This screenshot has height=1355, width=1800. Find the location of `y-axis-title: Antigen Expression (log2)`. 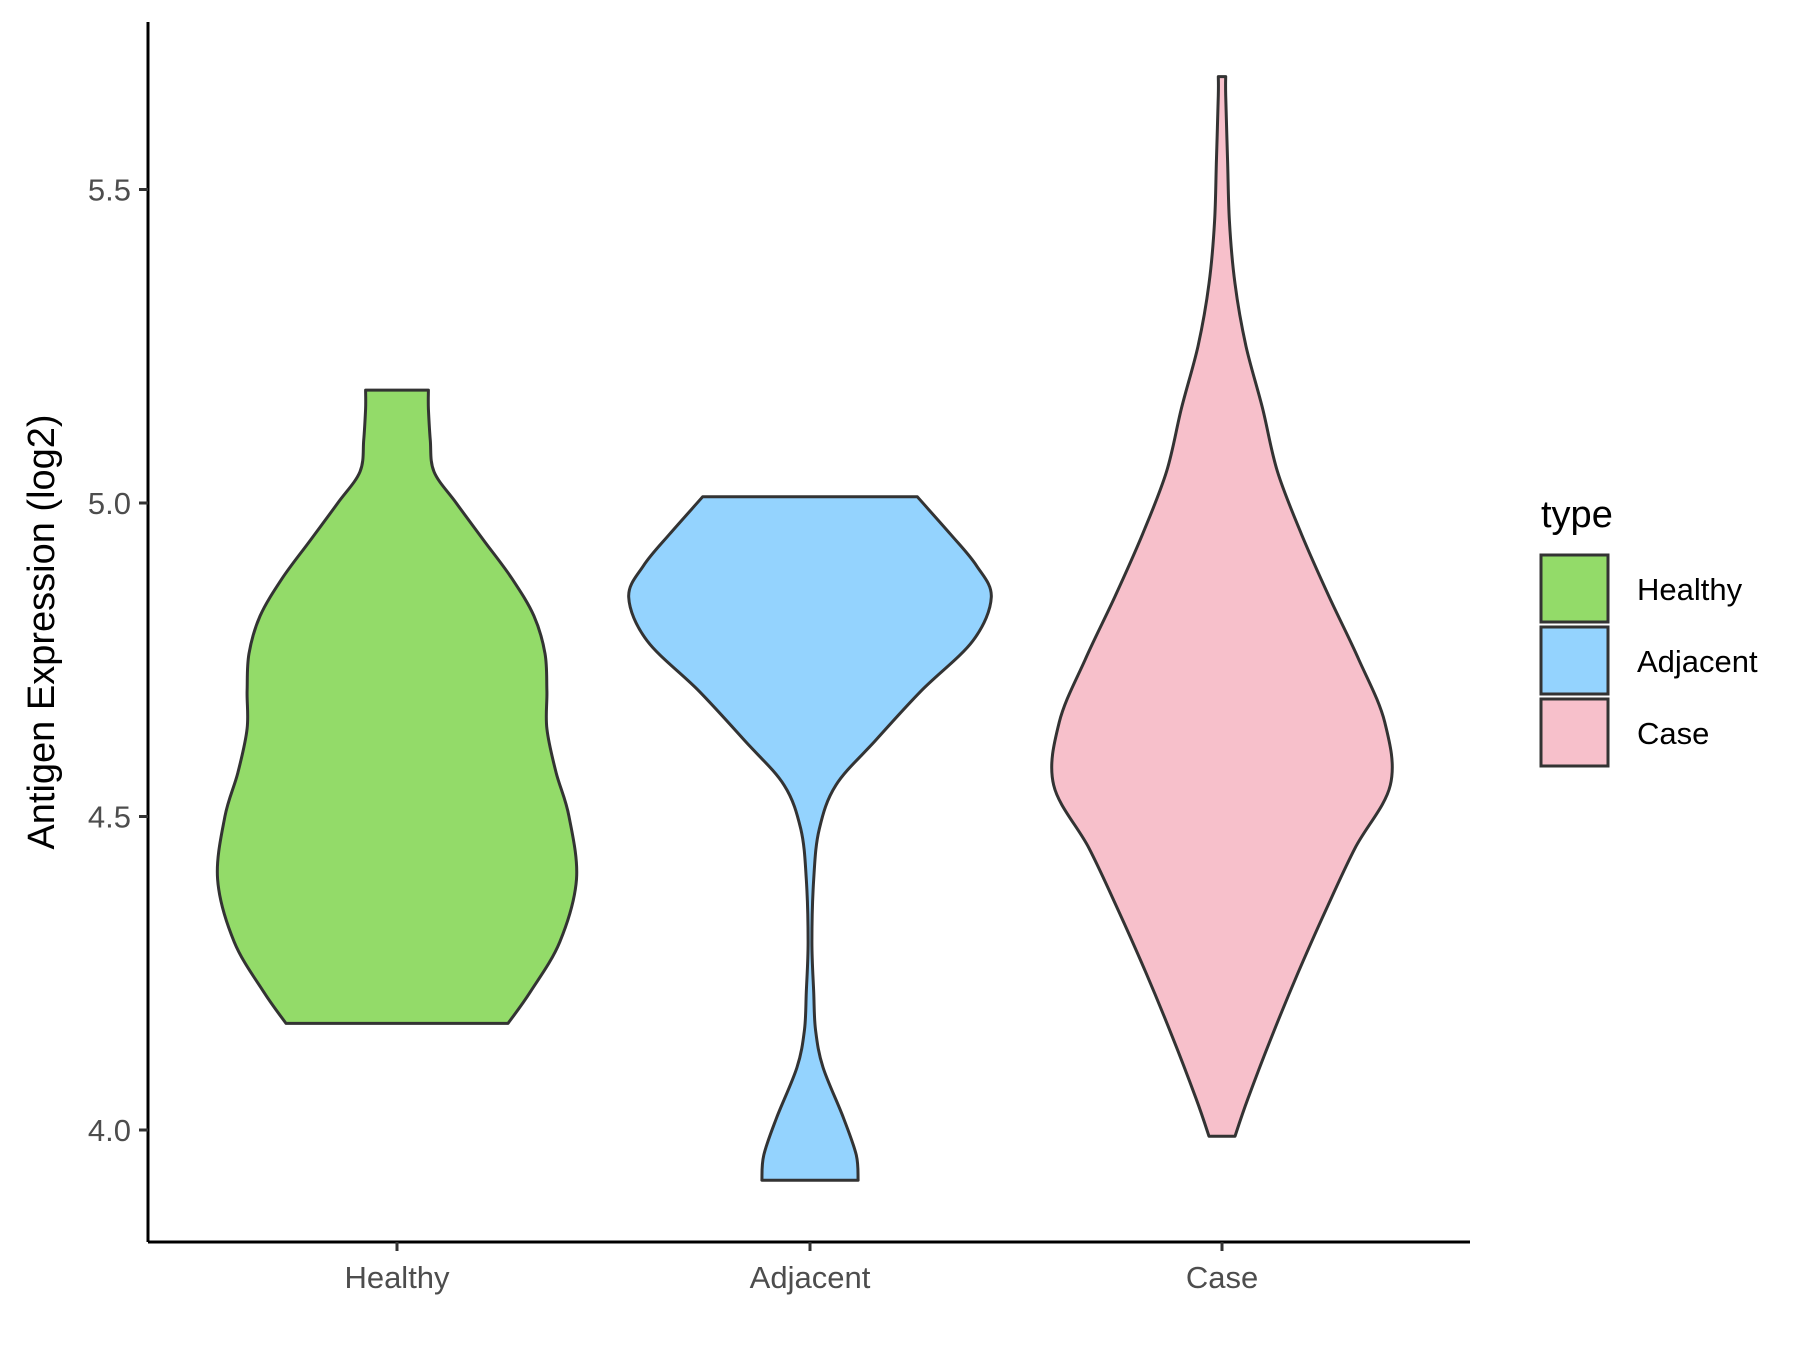

y-axis-title: Antigen Expression (log2) is located at coordinates (42, 631).